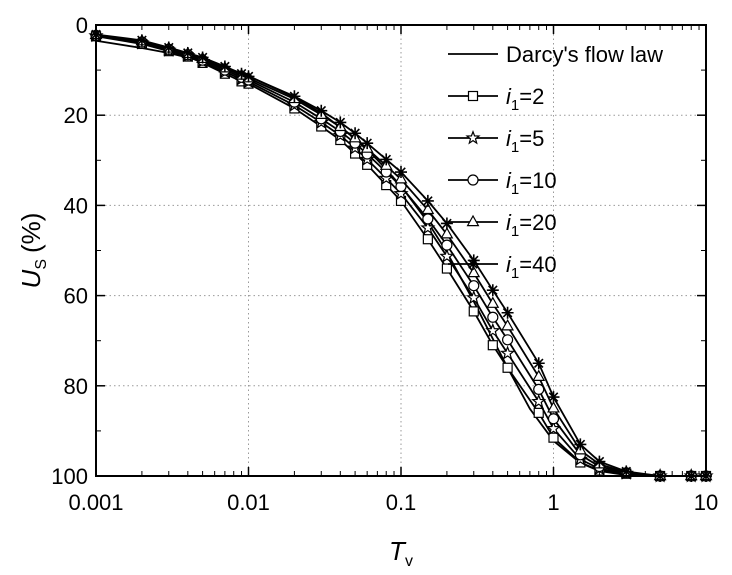 This screenshot has width=732, height=575. Describe the element at coordinates (41, 264) in the screenshot. I see `y-axis-title-sub: S` at that location.